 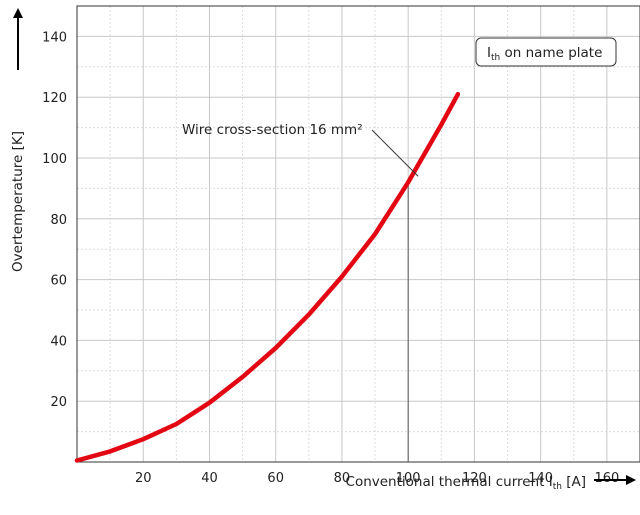 What do you see at coordinates (54, 37) in the screenshot?
I see `y-tick-label: 140` at bounding box center [54, 37].